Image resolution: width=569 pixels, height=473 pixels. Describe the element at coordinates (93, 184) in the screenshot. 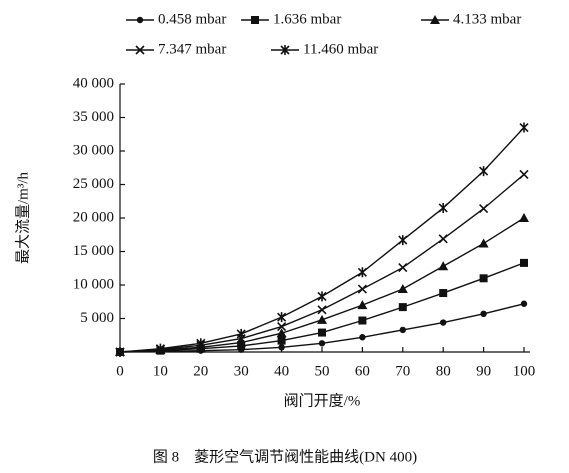

I see `y-tick-label: 25 000` at that location.